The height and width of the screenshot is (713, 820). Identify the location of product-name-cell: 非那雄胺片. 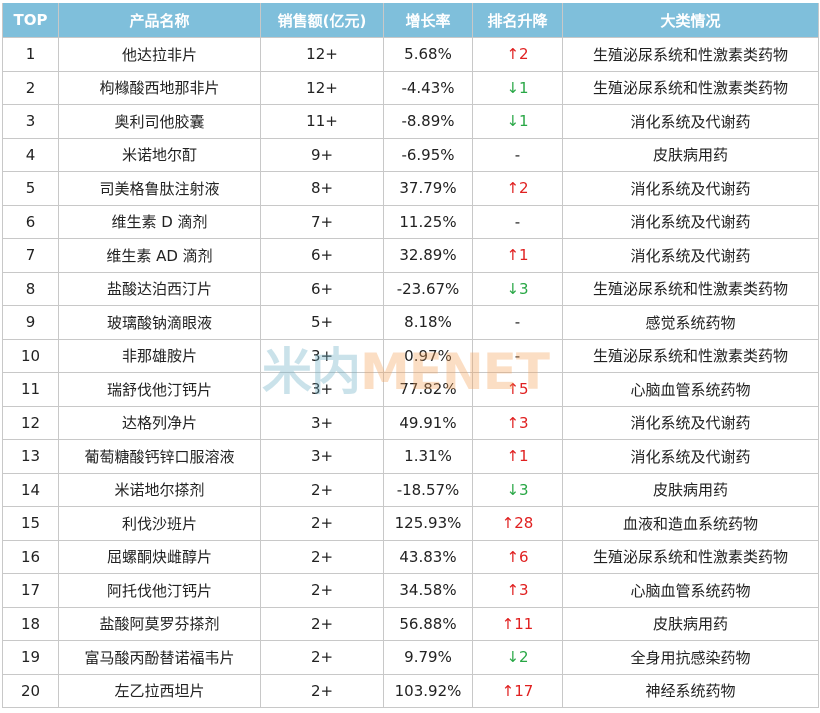
(159, 355).